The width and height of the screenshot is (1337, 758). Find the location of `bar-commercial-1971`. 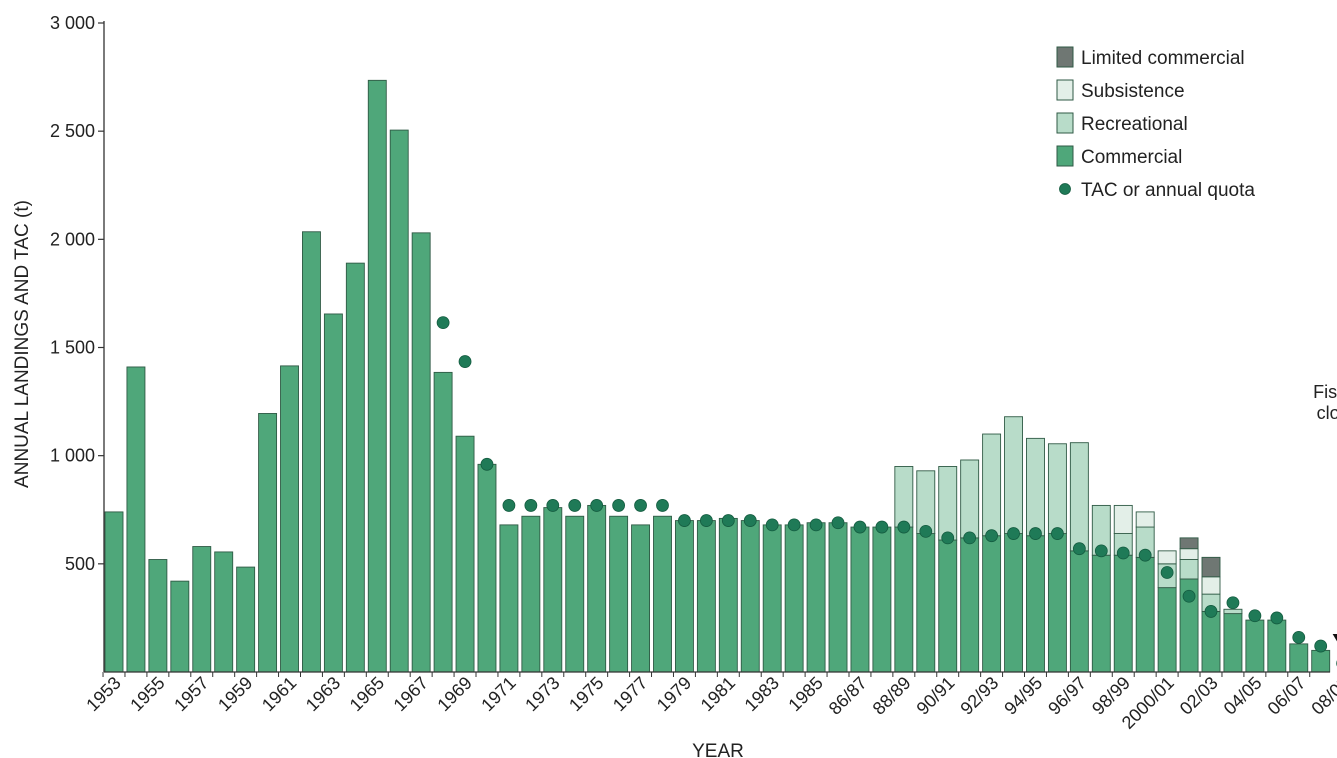

bar-commercial-1971 is located at coordinates (509, 598).